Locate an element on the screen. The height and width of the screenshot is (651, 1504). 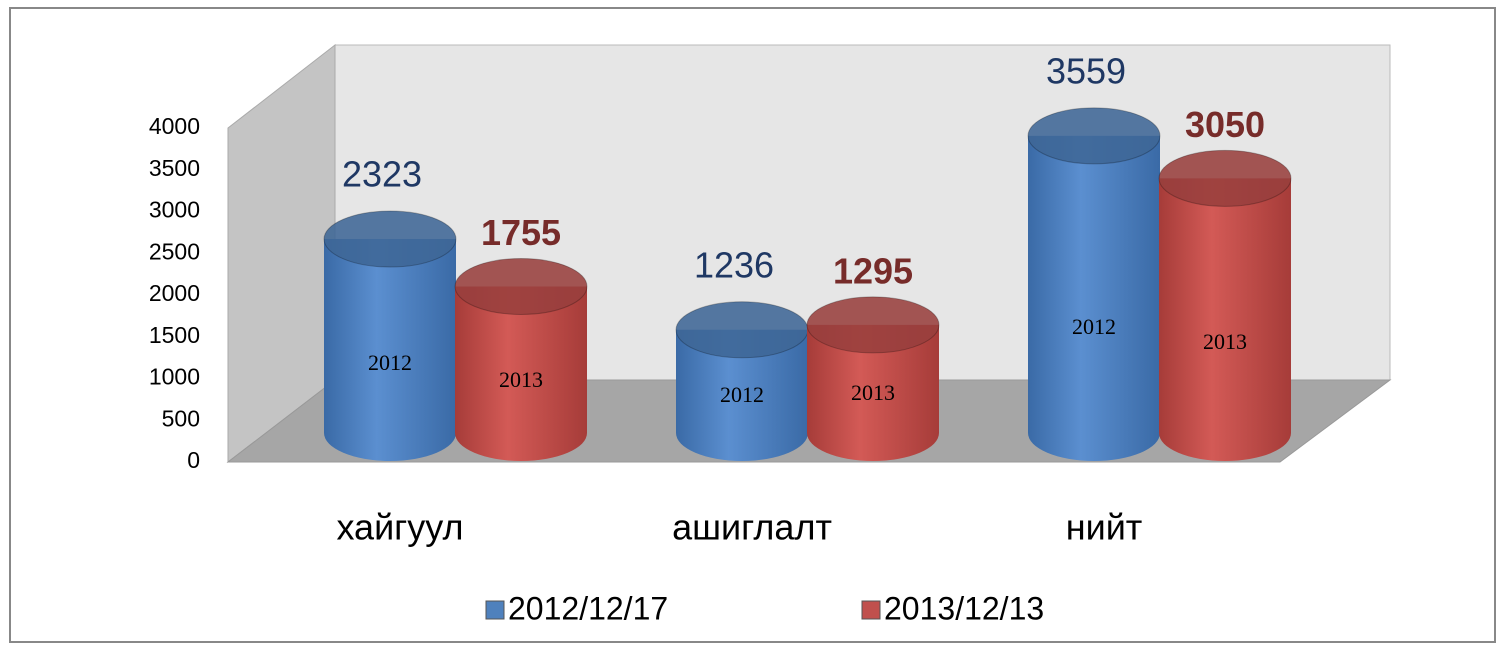
value-label: 3050 is located at coordinates (1225, 124).